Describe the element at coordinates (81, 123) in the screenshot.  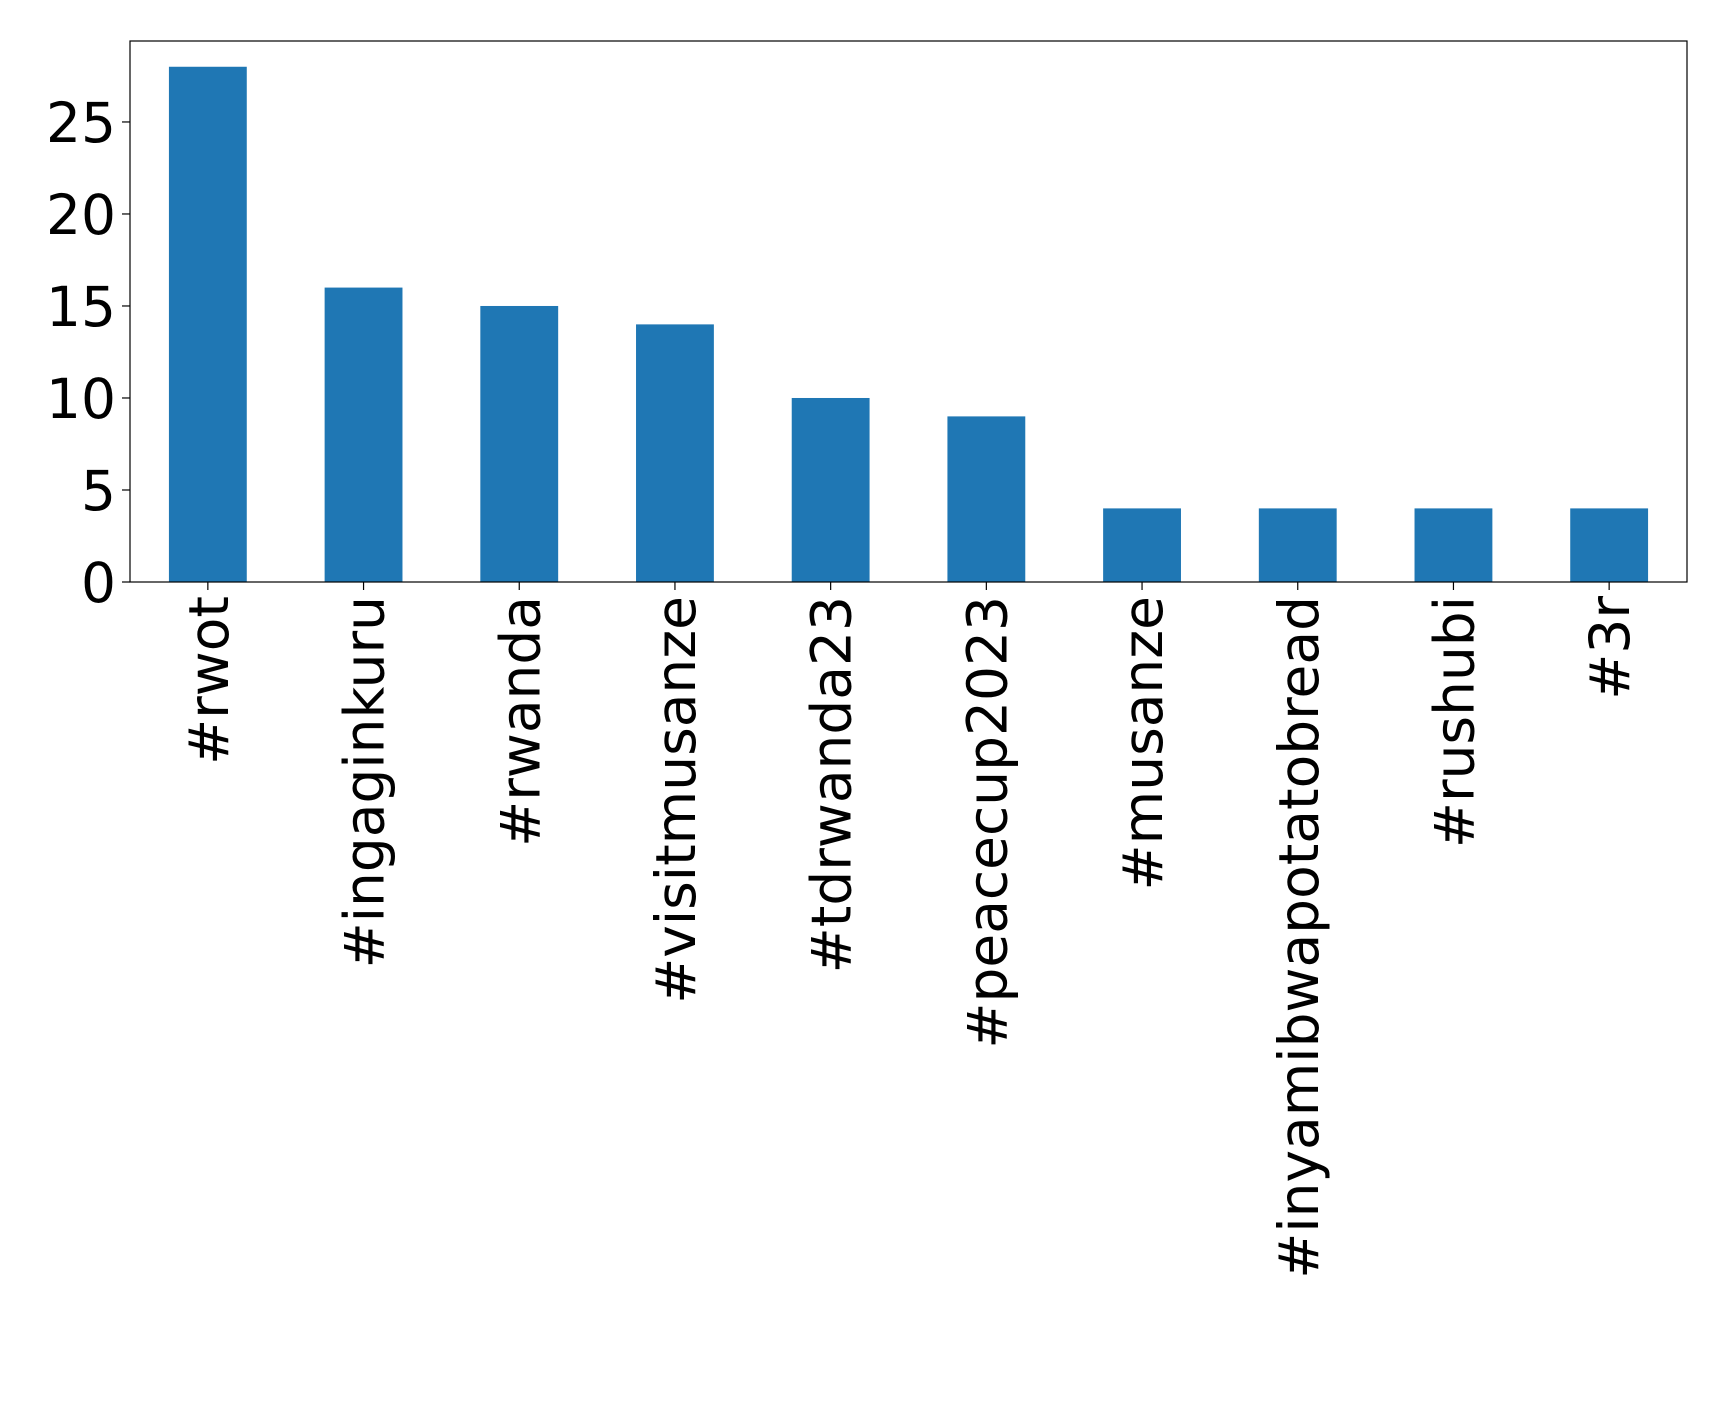
I see `y-tick-label: 25` at that location.